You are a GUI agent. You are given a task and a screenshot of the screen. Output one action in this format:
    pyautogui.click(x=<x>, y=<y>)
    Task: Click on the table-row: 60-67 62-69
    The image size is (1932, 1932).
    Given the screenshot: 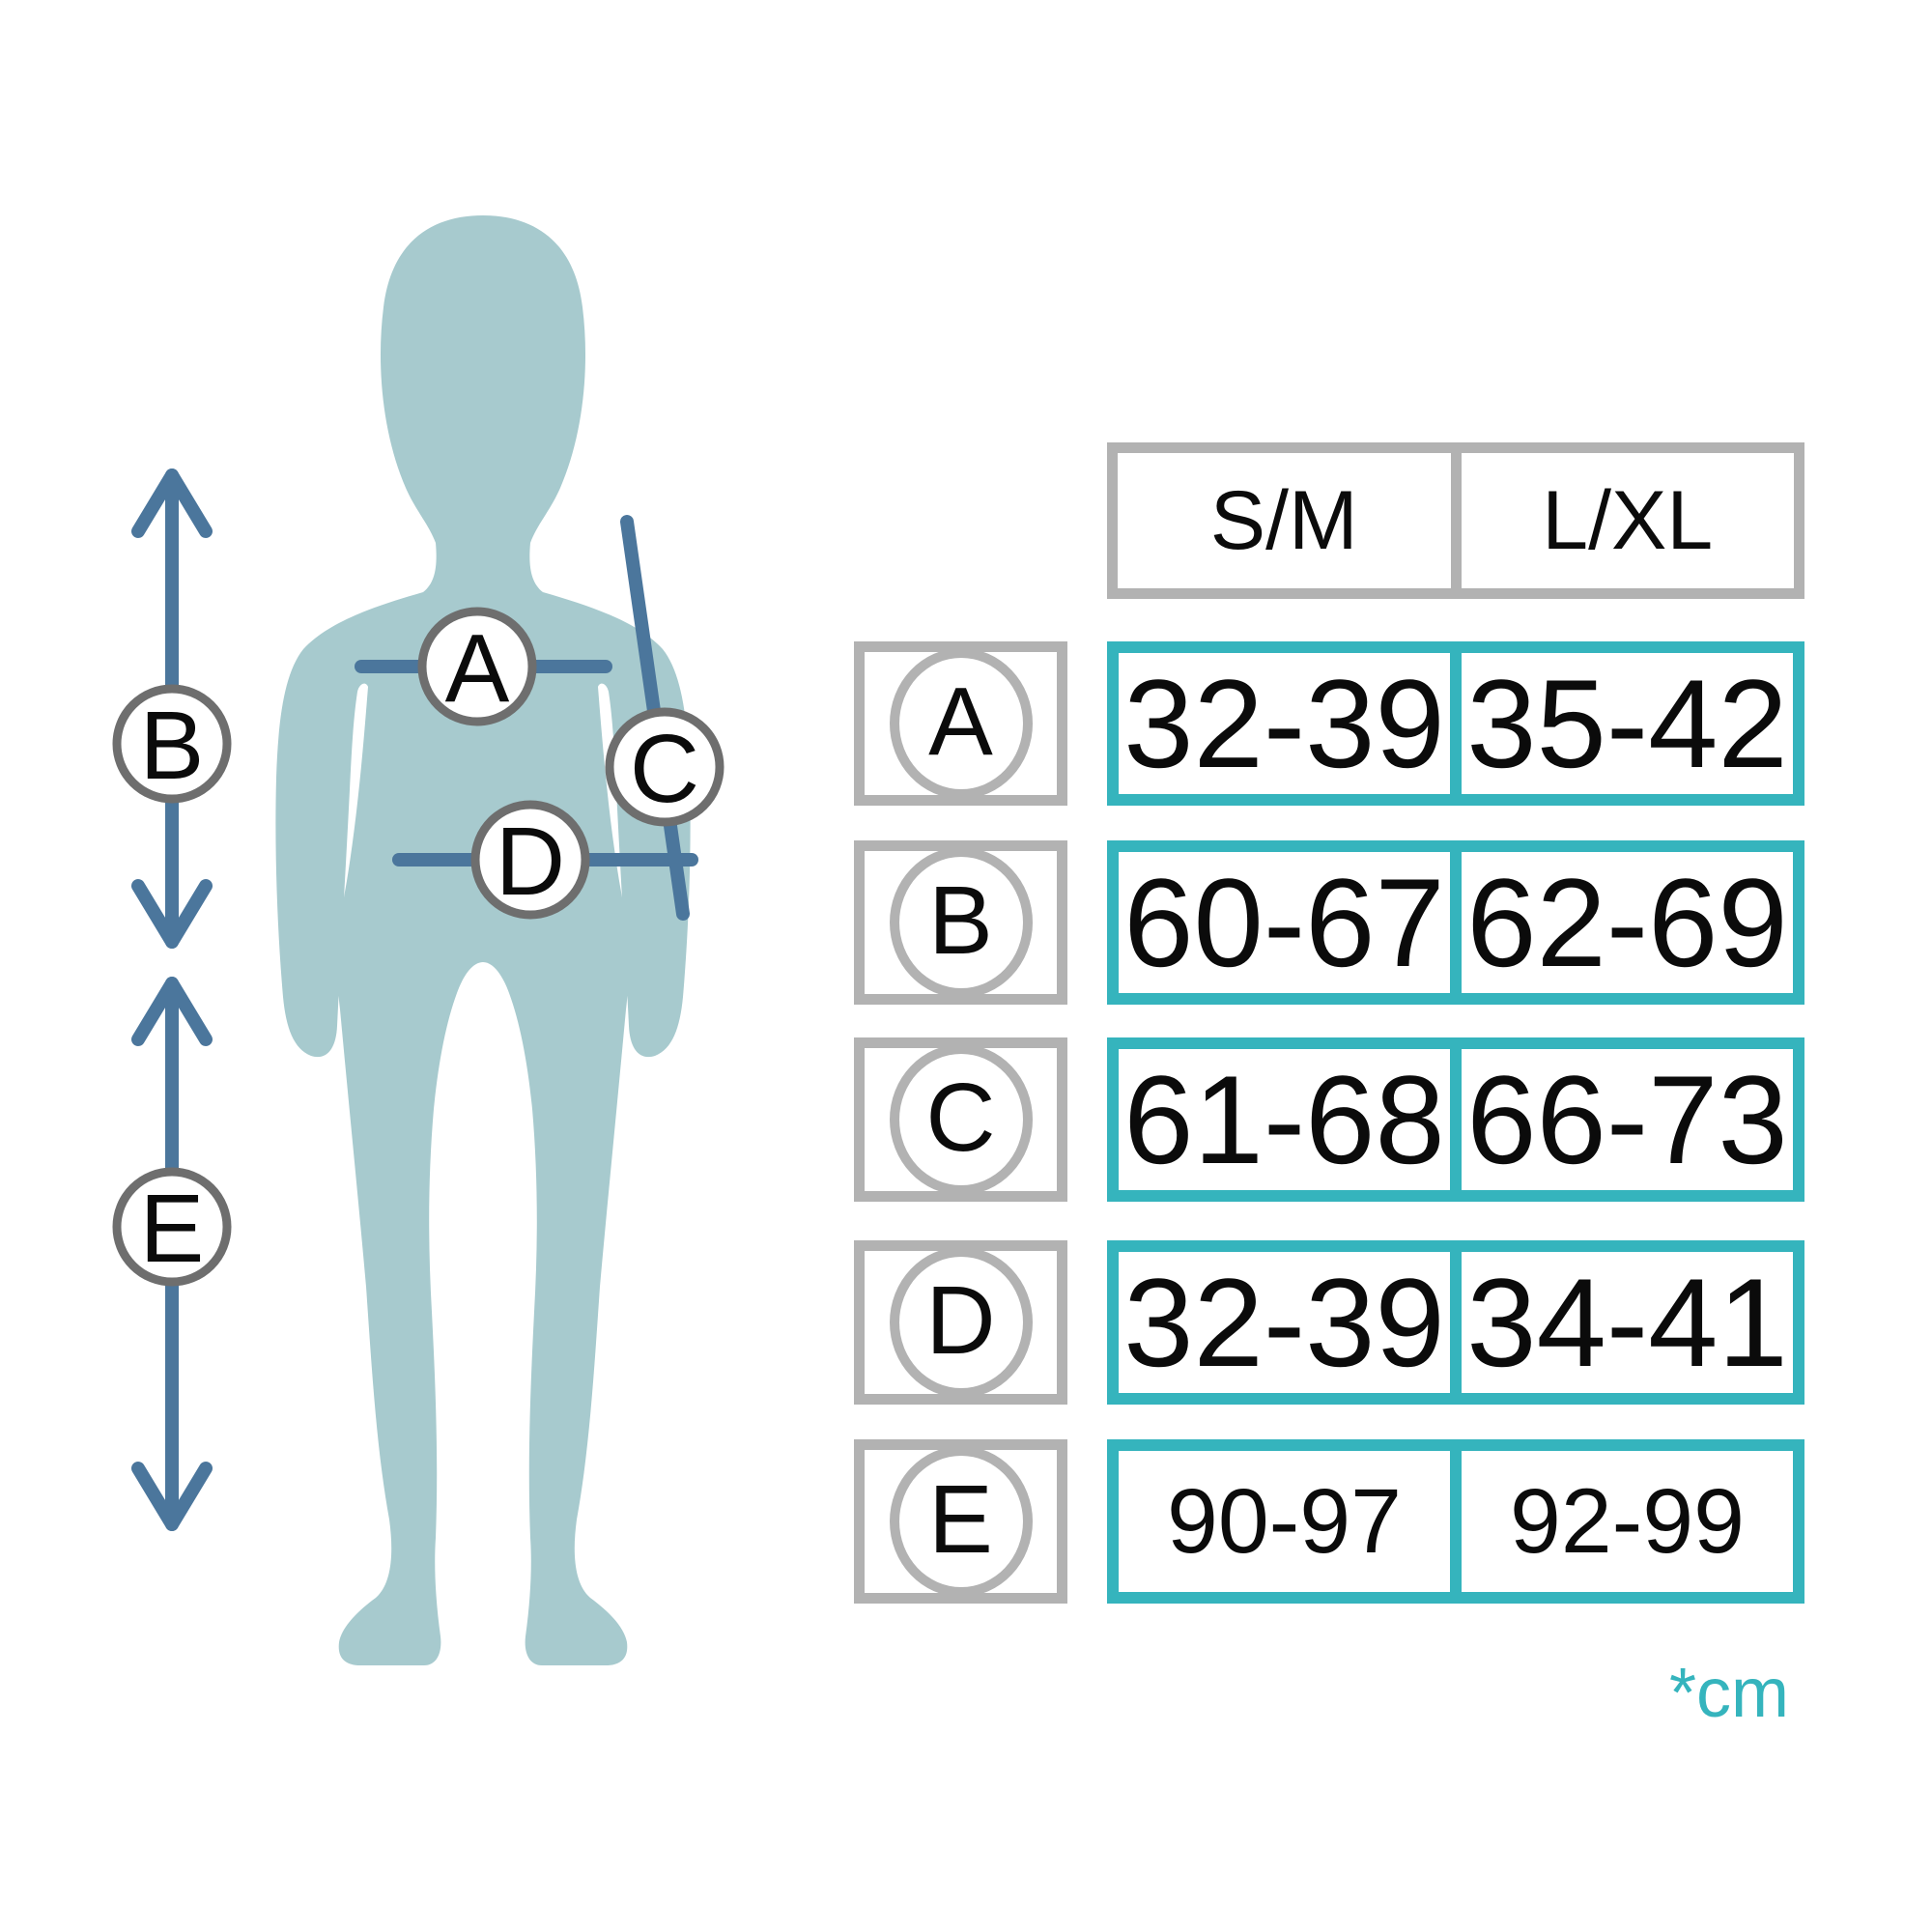 What is the action you would take?
    pyautogui.click(x=1455, y=922)
    